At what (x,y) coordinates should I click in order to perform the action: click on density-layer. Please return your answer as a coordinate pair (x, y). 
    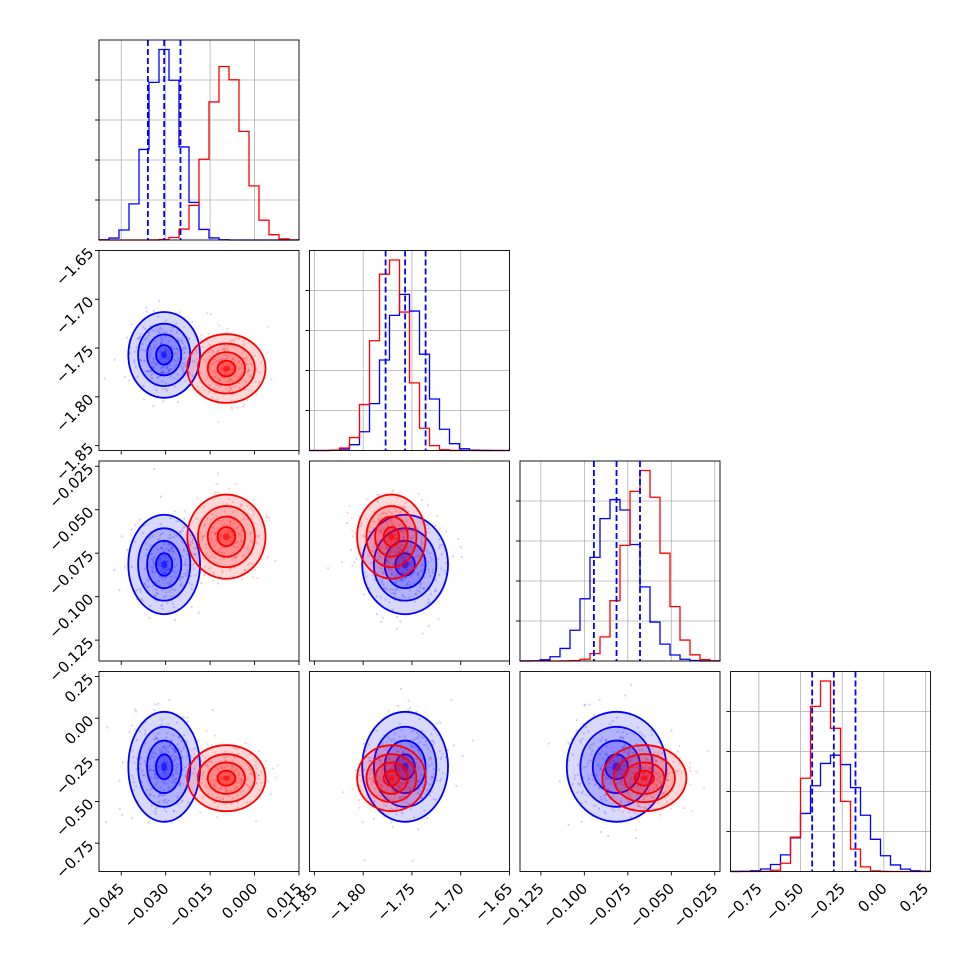
    Looking at the image, I should click on (188, 362).